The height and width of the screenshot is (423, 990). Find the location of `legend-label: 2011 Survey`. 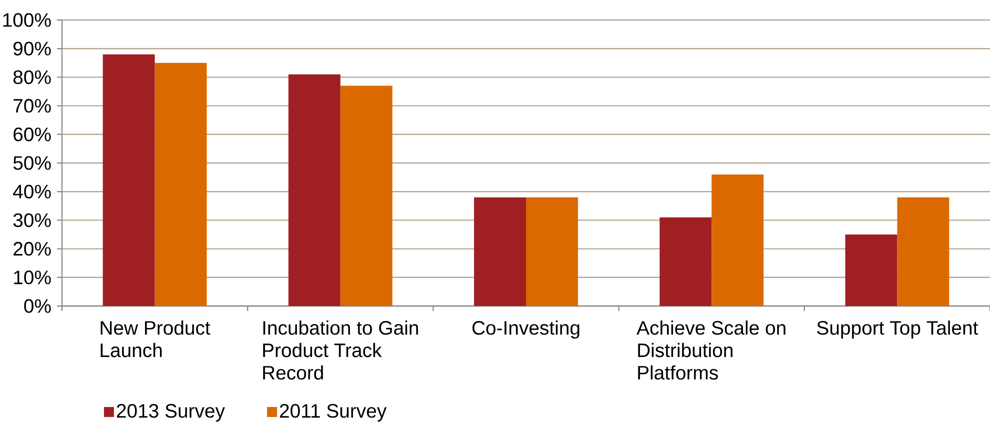

legend-label: 2011 Survey is located at coordinates (333, 413).